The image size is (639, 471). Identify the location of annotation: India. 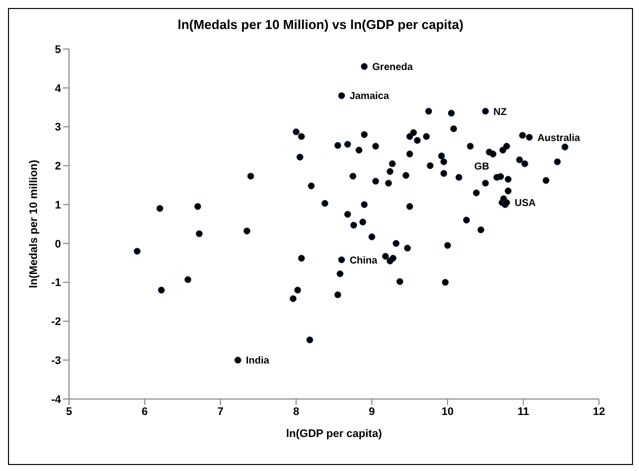
(258, 361).